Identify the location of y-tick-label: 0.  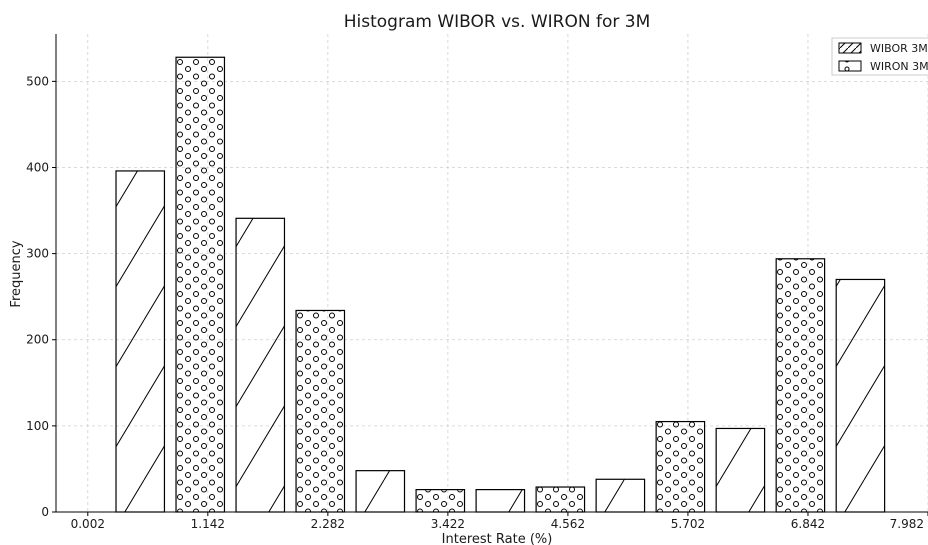
(45, 512).